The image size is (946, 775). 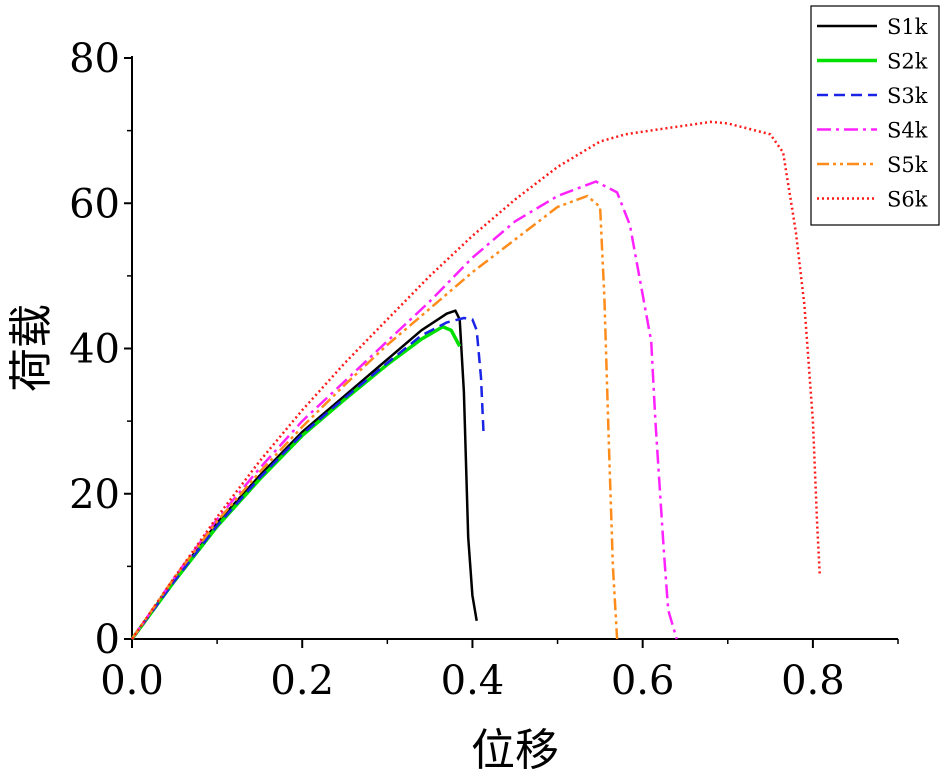 What do you see at coordinates (643, 681) in the screenshot?
I see `x-tick-label: 0.6` at bounding box center [643, 681].